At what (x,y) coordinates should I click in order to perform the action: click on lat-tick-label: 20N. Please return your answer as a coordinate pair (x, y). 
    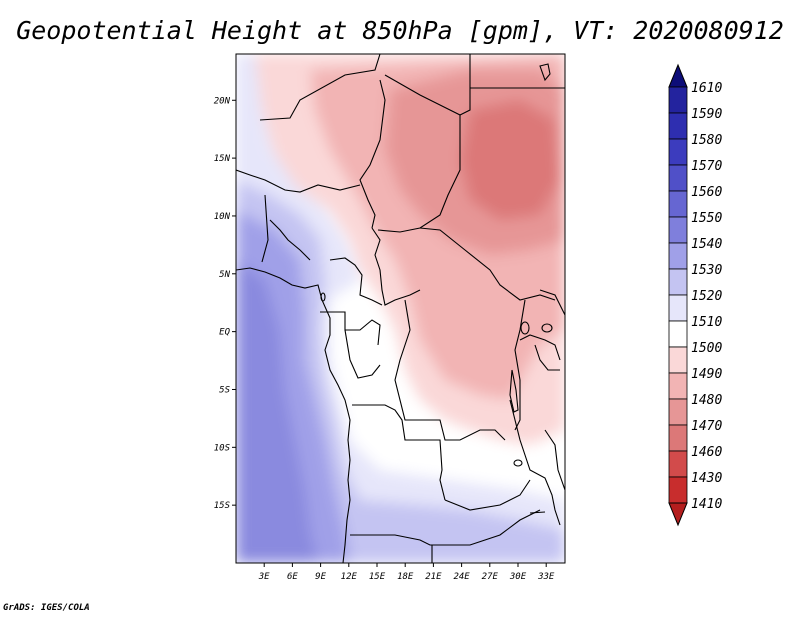
    Looking at the image, I should click on (222, 101).